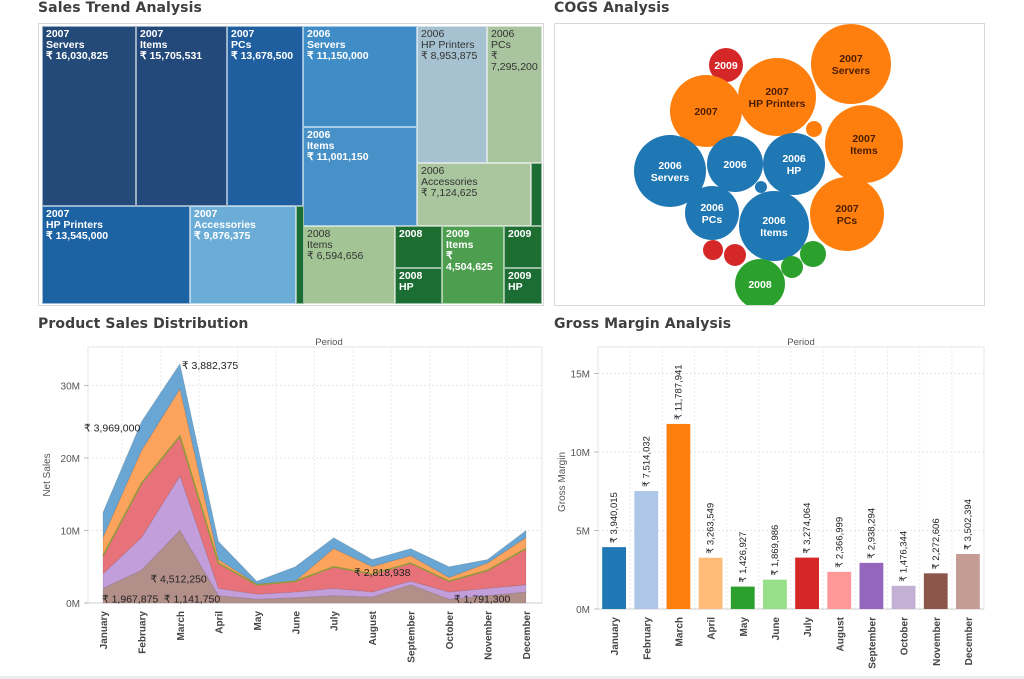  I want to click on treemap-cell-item: Servers, so click(326, 45).